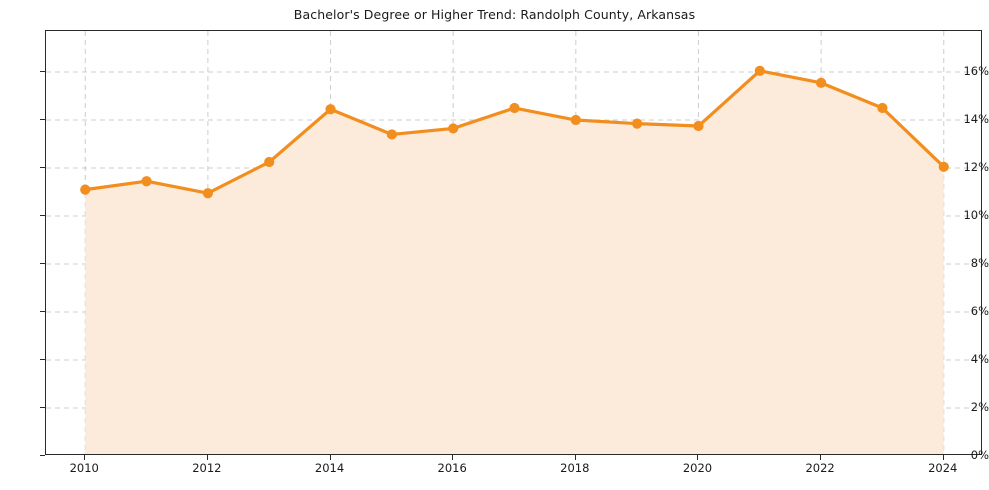 This screenshot has width=989, height=490. What do you see at coordinates (329, 468) in the screenshot?
I see `x-axis-tick-label: 2014` at bounding box center [329, 468].